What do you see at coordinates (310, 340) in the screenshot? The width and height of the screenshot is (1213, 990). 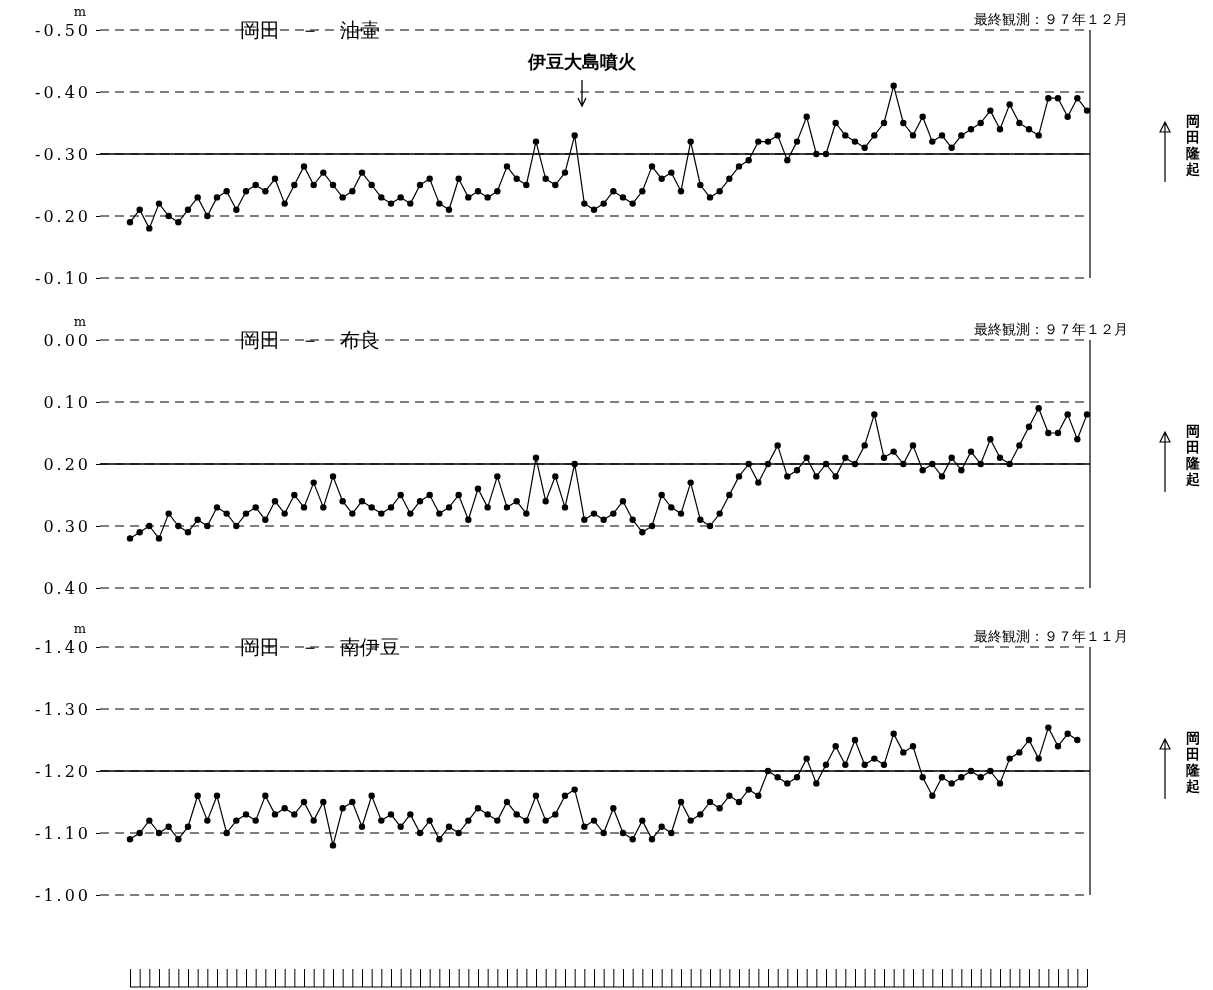 I see `chart-title: 岡田 － 布良` at bounding box center [310, 340].